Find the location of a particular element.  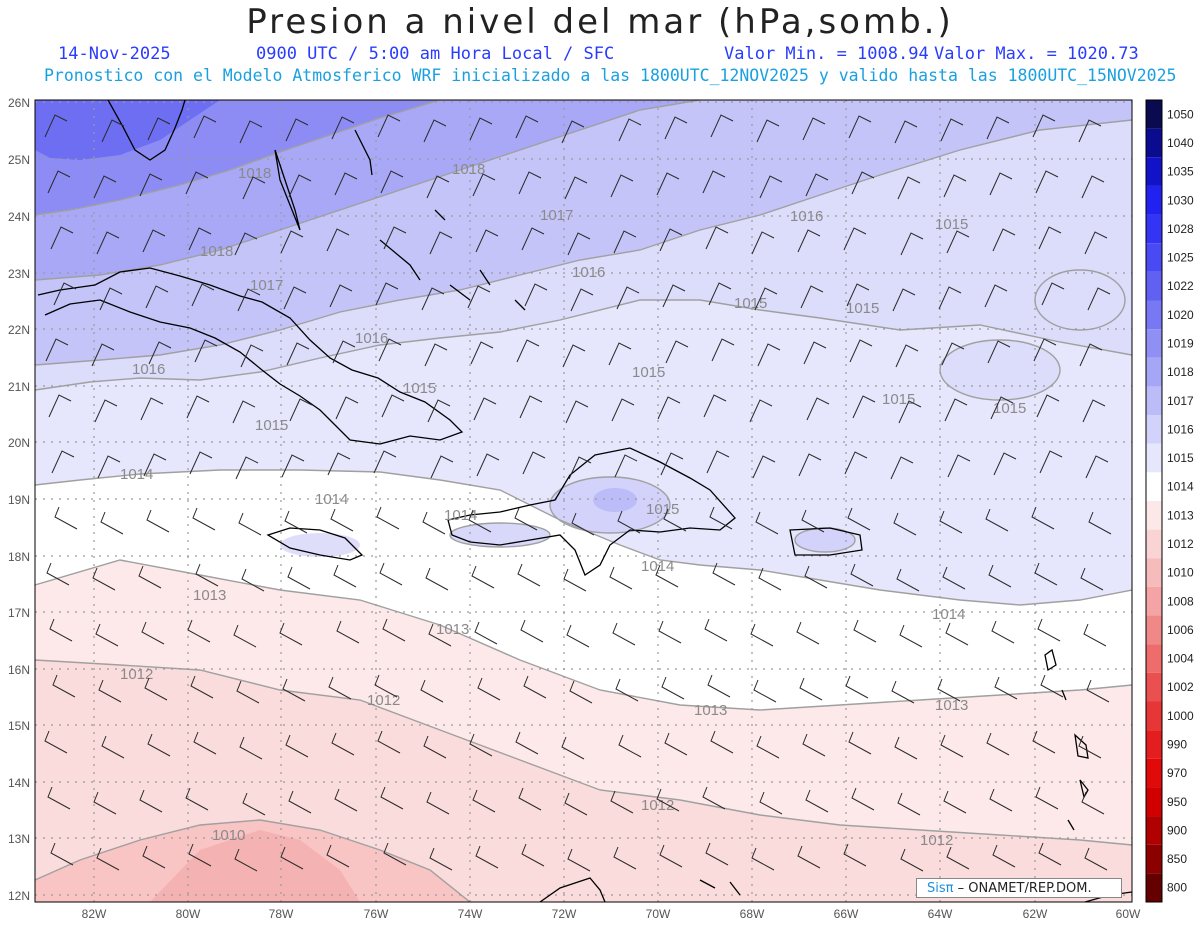

hispaniola-coast is located at coordinates (591, 511).